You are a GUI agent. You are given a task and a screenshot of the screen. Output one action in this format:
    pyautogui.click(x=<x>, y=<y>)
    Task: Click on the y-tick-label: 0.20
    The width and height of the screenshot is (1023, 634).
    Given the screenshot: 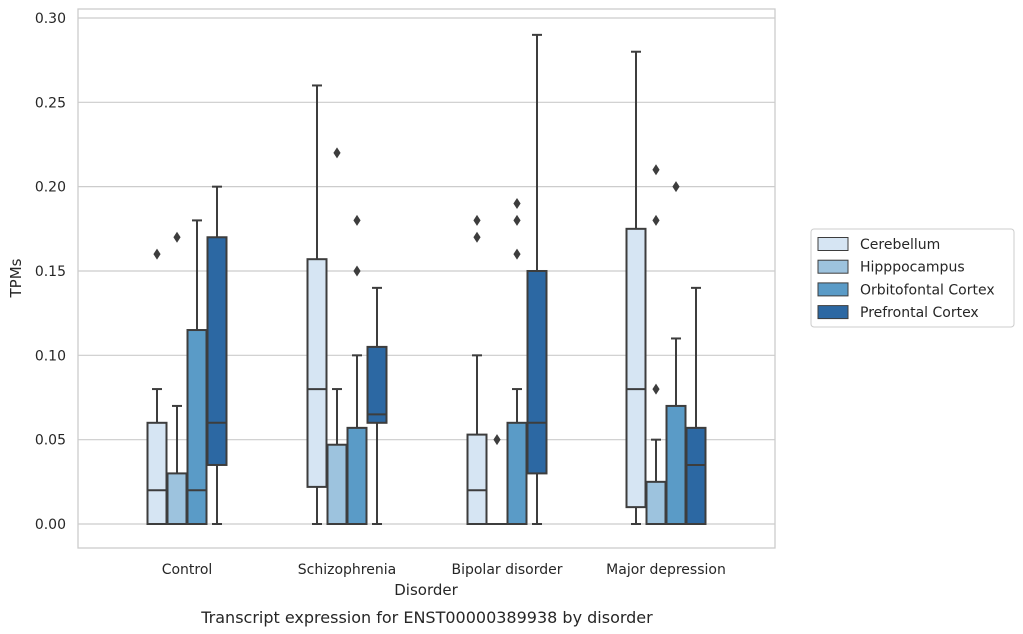 What is the action you would take?
    pyautogui.click(x=50, y=188)
    